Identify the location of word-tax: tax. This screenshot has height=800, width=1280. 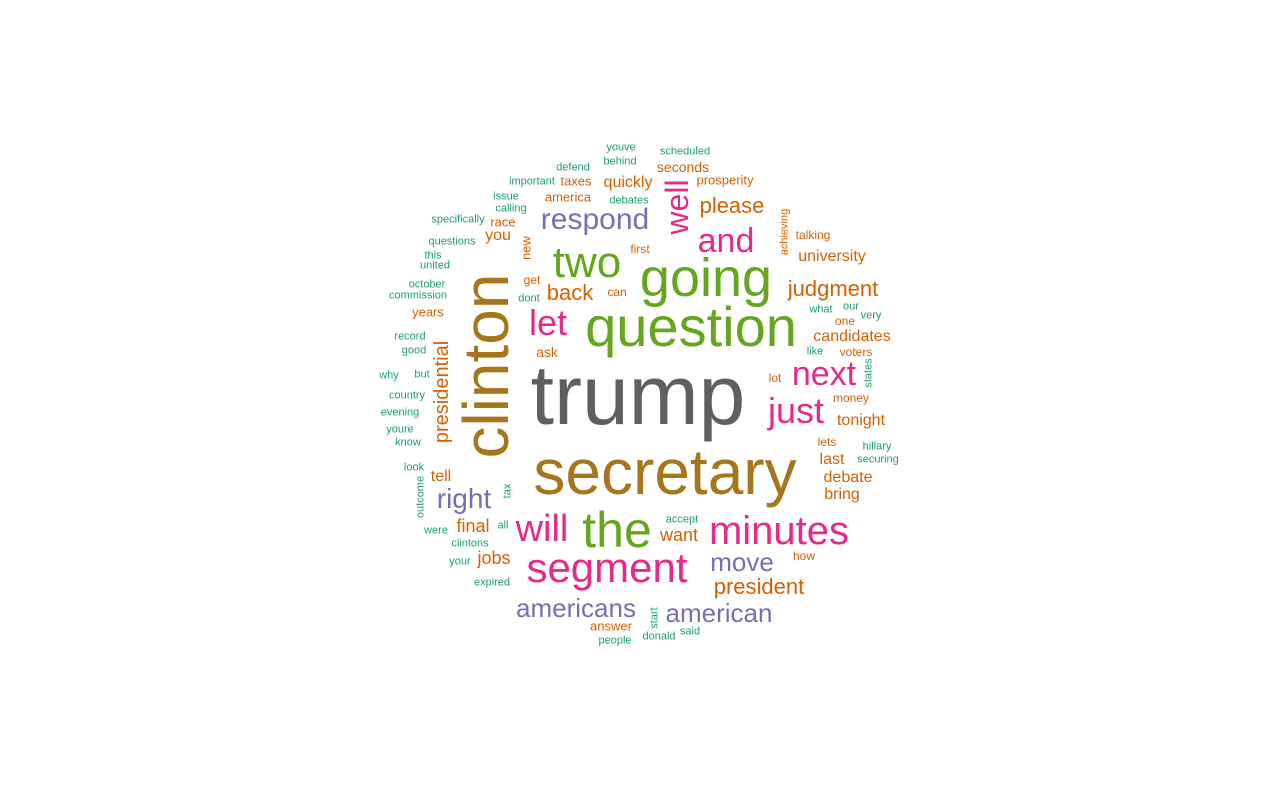
(507, 491).